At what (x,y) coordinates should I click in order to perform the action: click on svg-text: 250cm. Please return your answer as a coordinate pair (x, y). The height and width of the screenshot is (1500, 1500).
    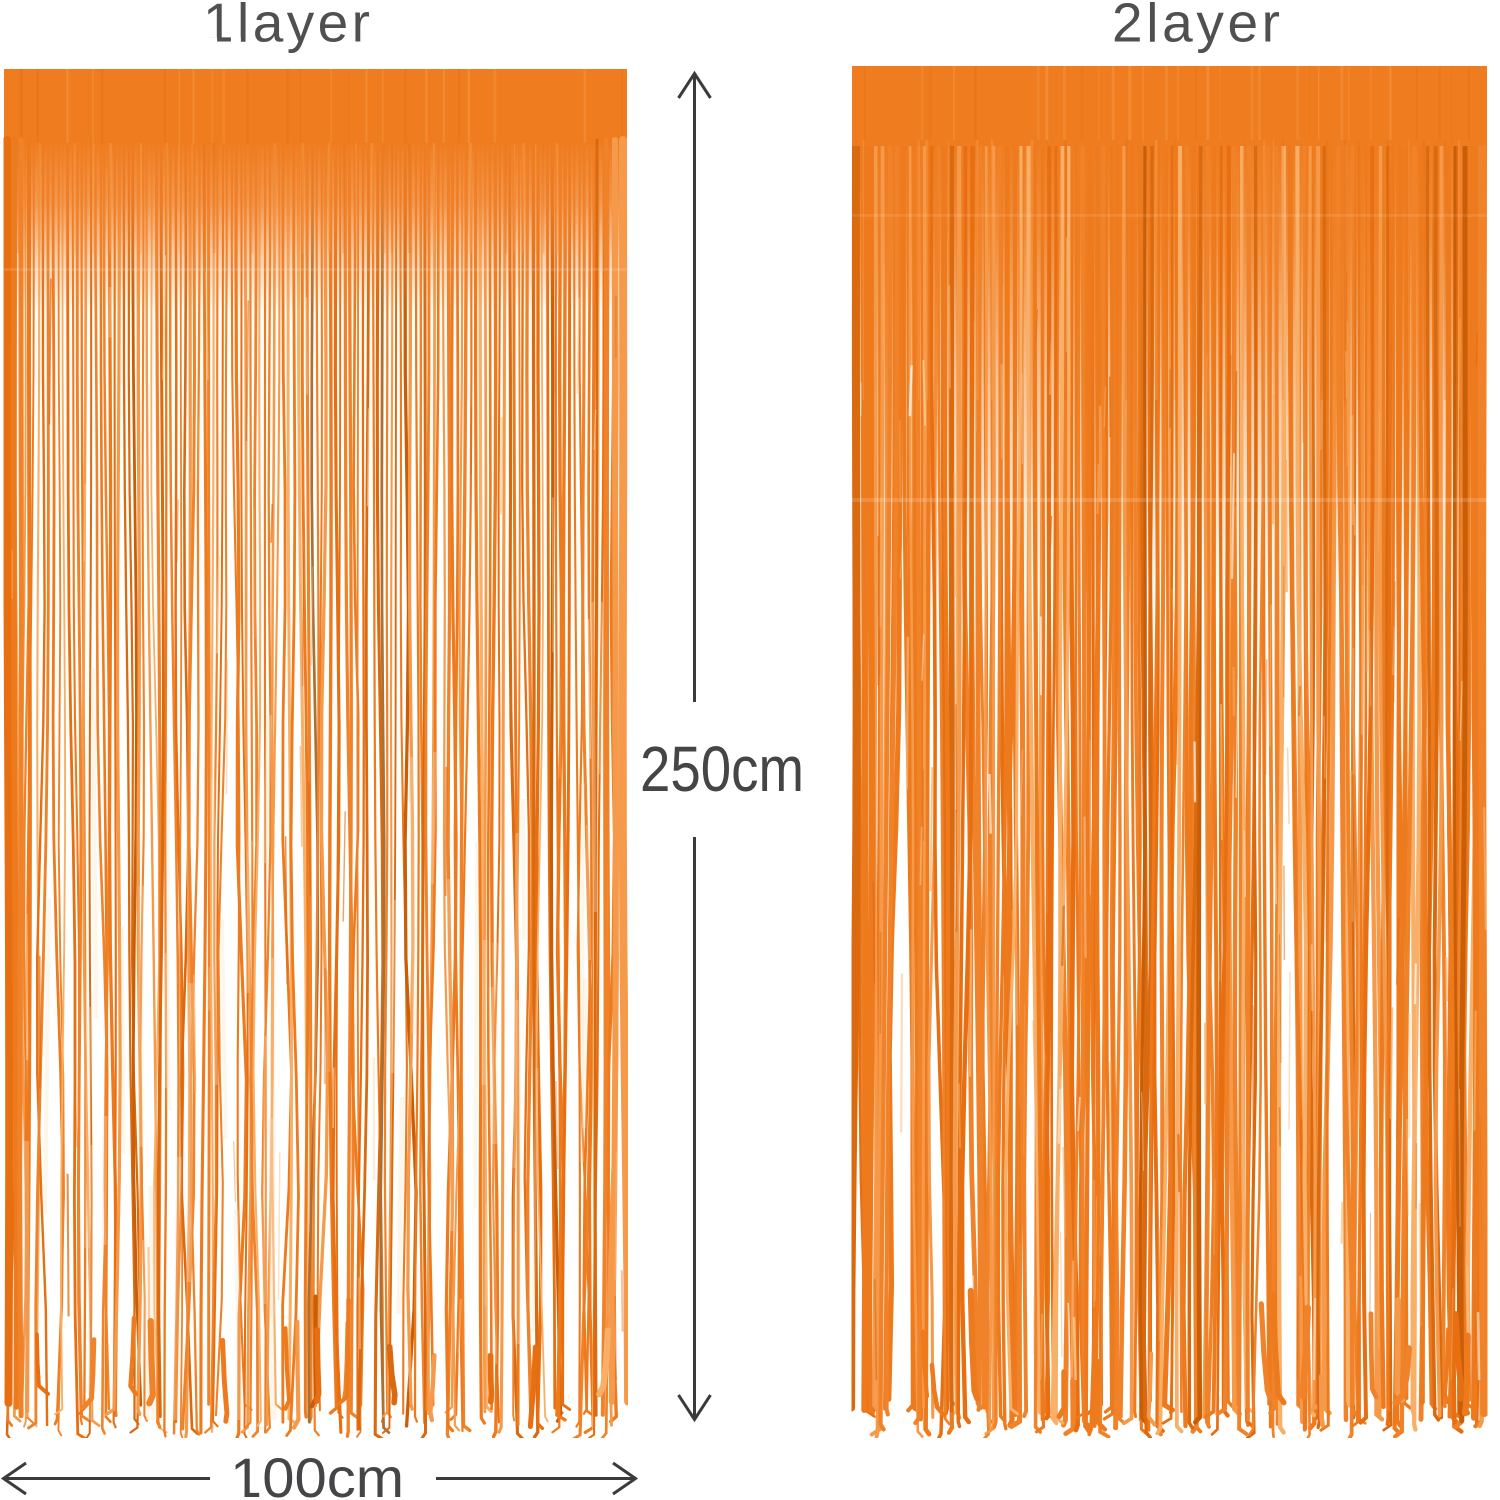
    Looking at the image, I should click on (722, 769).